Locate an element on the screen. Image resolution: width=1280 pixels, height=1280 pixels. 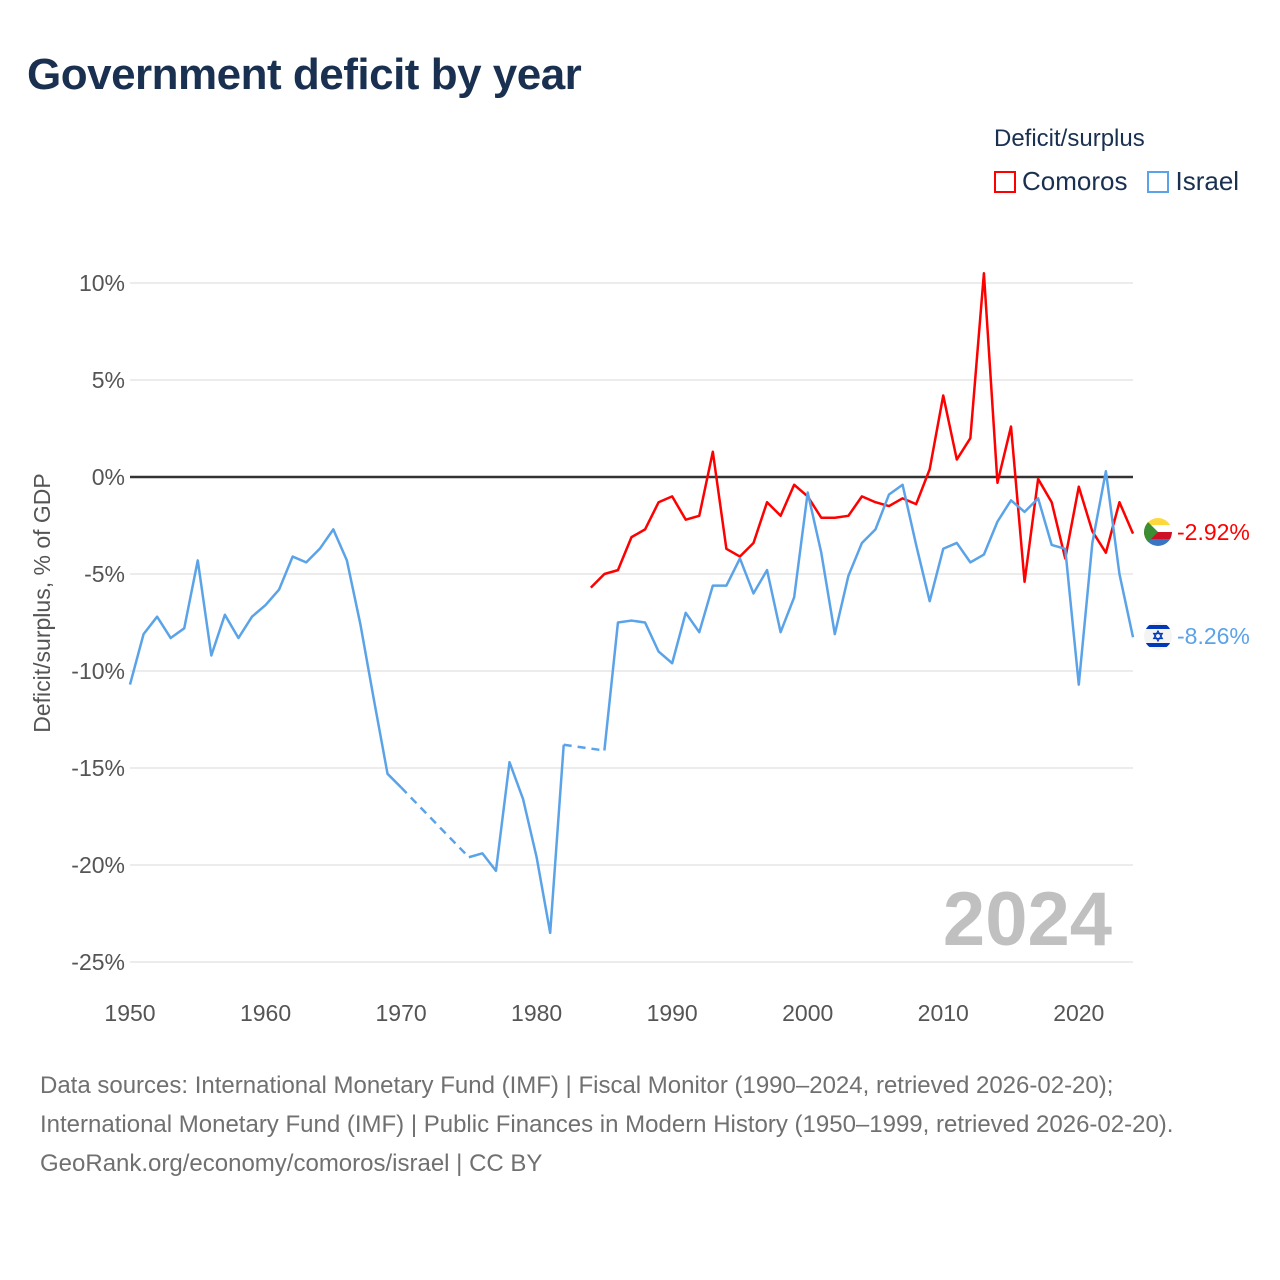
legend: Comoros Israel is located at coordinates (1116, 181).